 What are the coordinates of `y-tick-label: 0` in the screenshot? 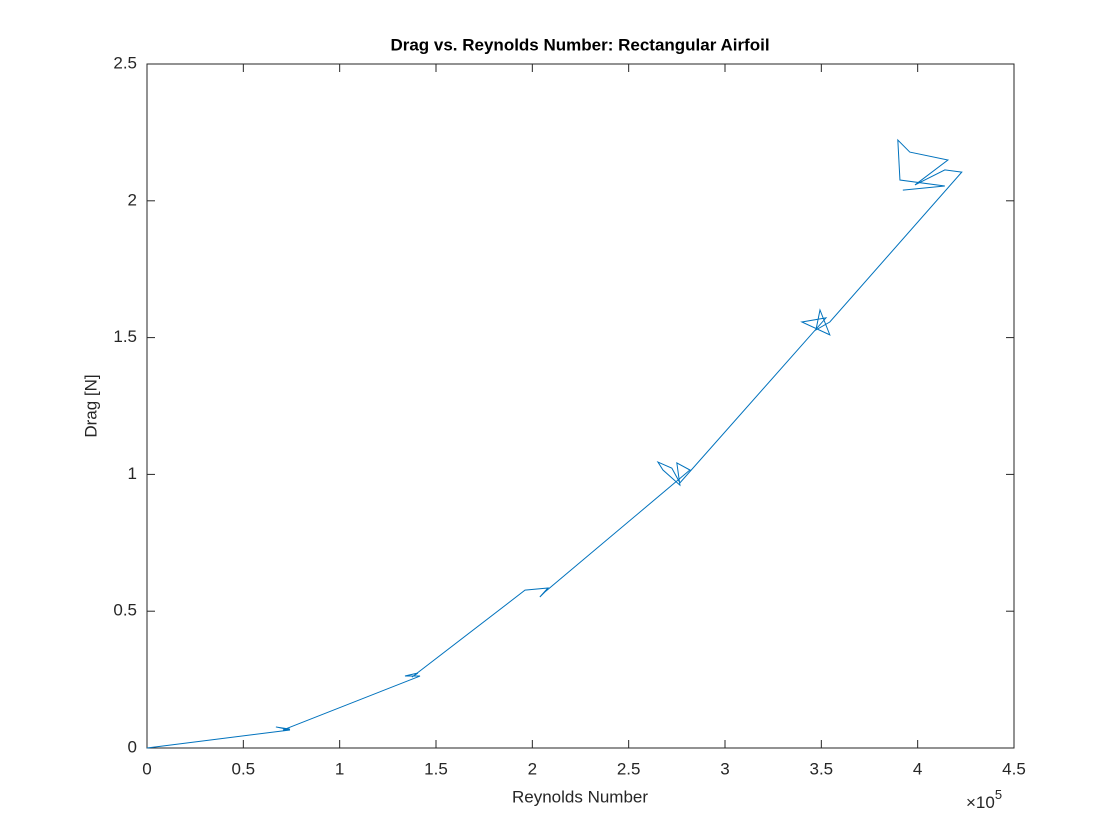 It's located at (132, 746).